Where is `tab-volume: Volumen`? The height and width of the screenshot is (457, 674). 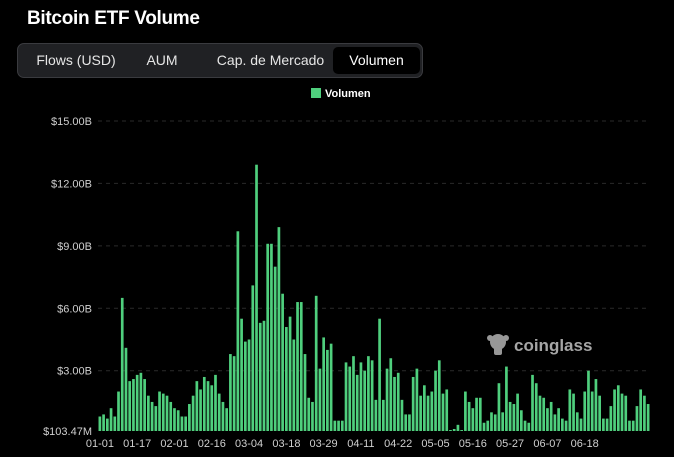
tab-volume: Volumen is located at coordinates (376, 60).